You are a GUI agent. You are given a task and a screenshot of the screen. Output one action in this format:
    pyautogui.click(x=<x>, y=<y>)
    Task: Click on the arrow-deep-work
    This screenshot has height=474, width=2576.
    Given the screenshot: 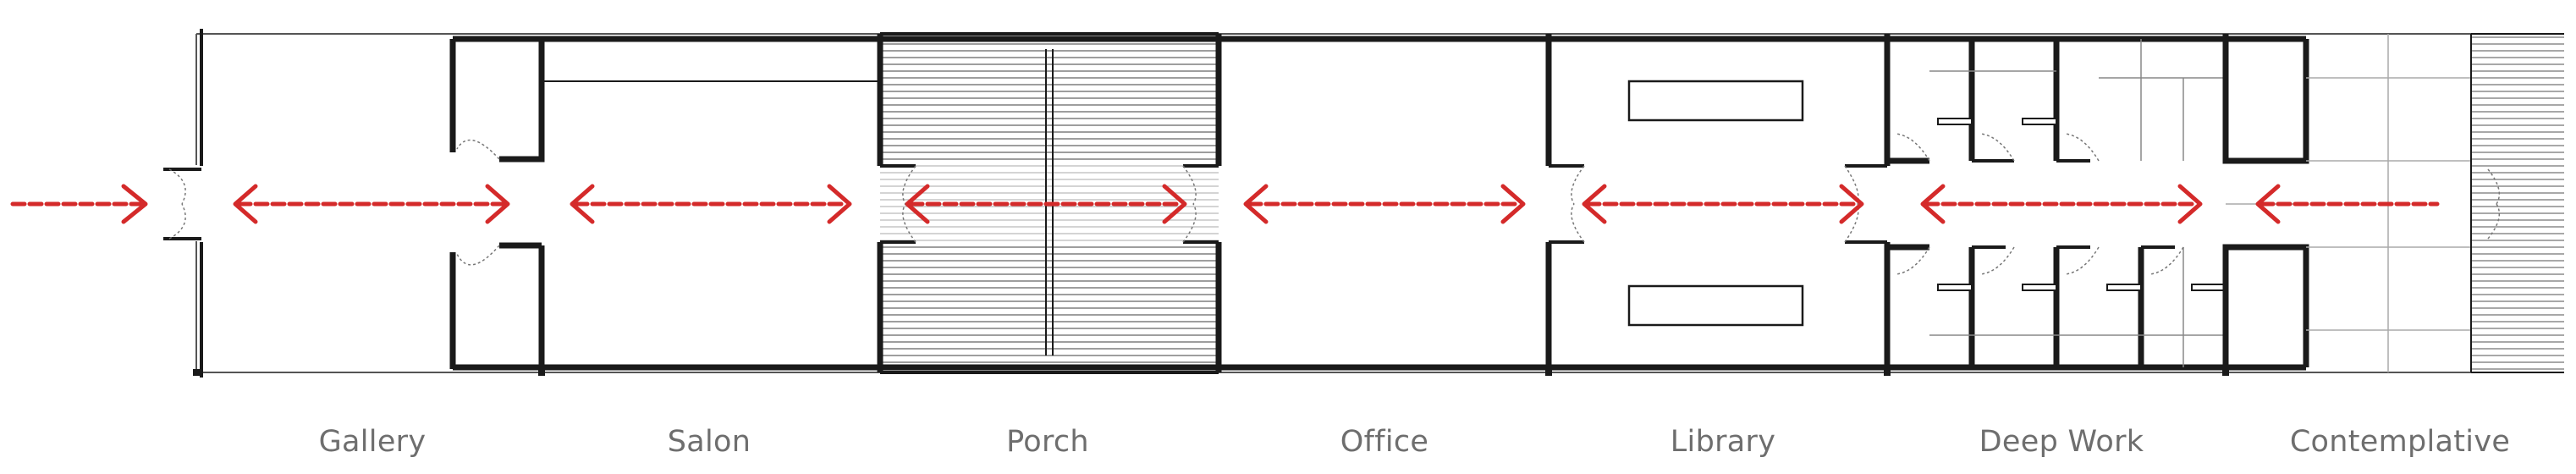 What is the action you would take?
    pyautogui.click(x=2061, y=204)
    